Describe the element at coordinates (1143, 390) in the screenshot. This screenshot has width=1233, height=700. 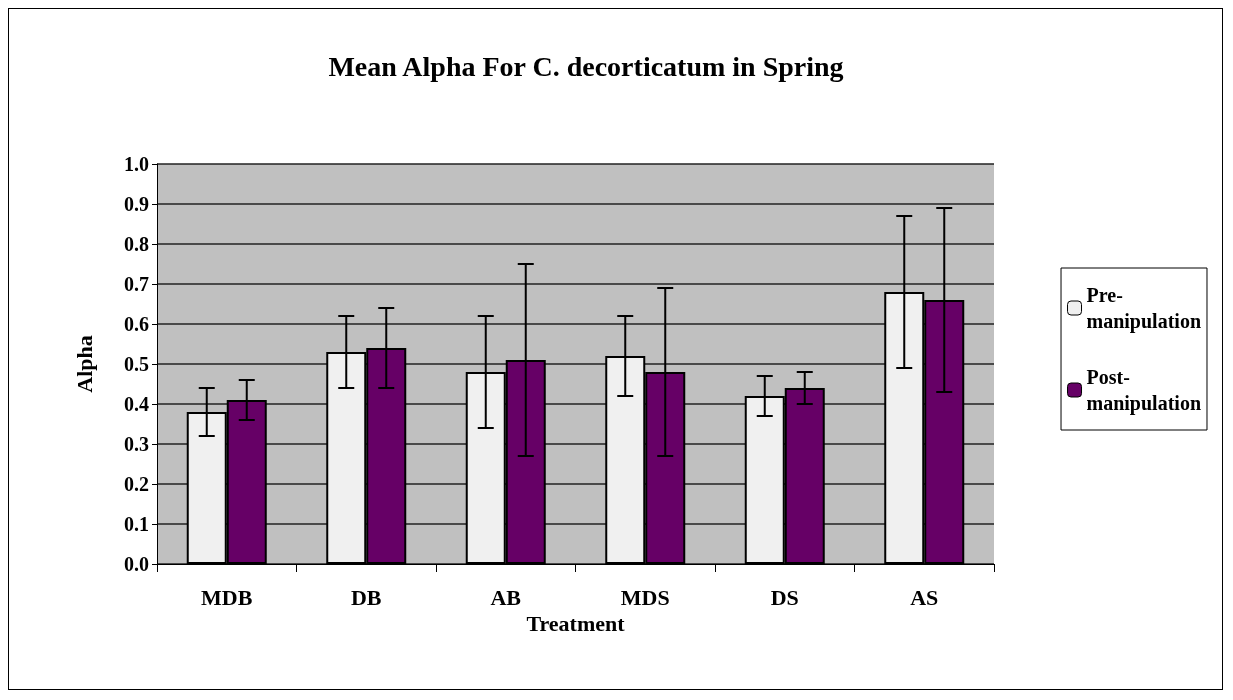
I see `legend-label: Post-manipulation` at that location.